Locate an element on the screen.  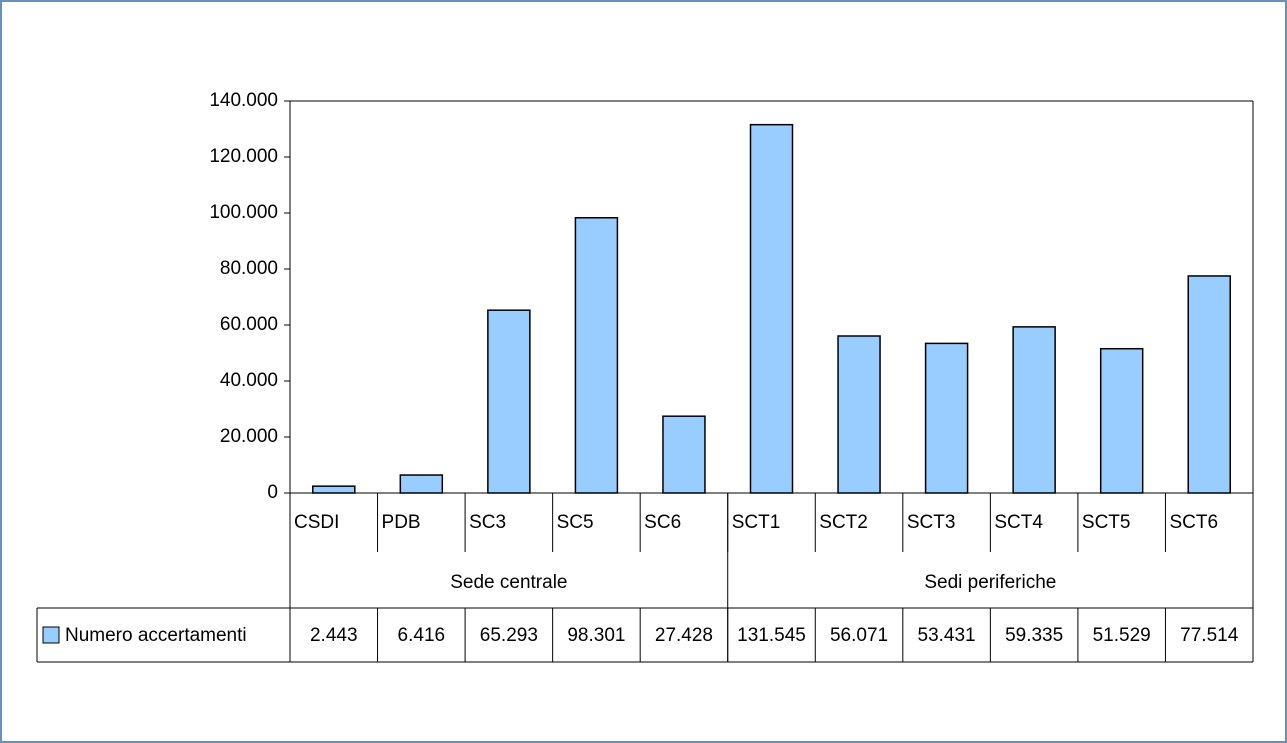
legend-label: Numero accertamenti is located at coordinates (156, 635).